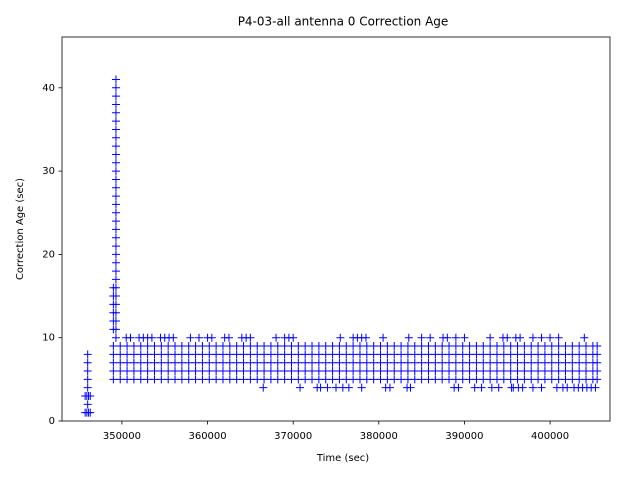  Describe the element at coordinates (293, 436) in the screenshot. I see `x-tick-label: 370000` at that location.